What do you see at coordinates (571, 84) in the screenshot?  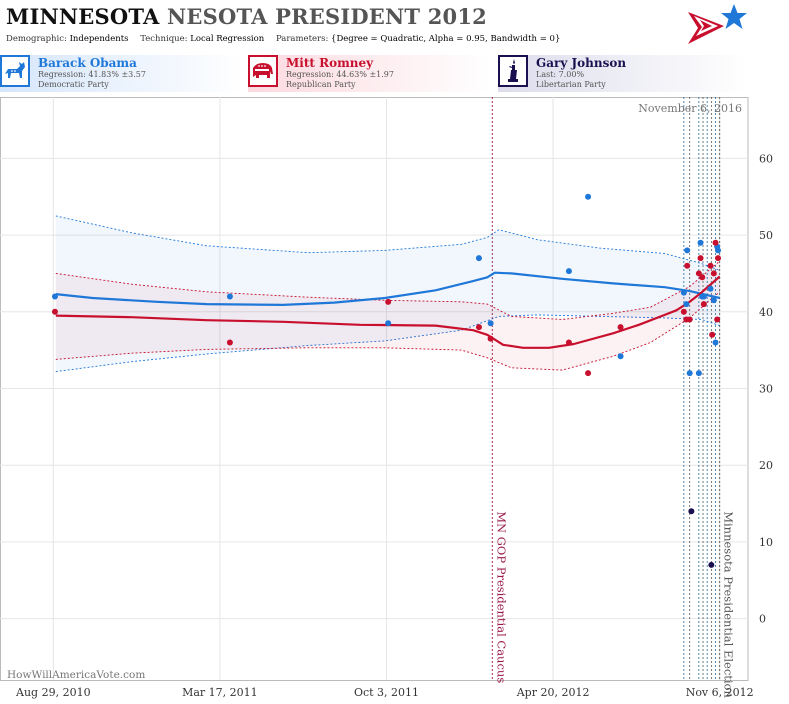 I see `candidate-party: Libertarian Party` at bounding box center [571, 84].